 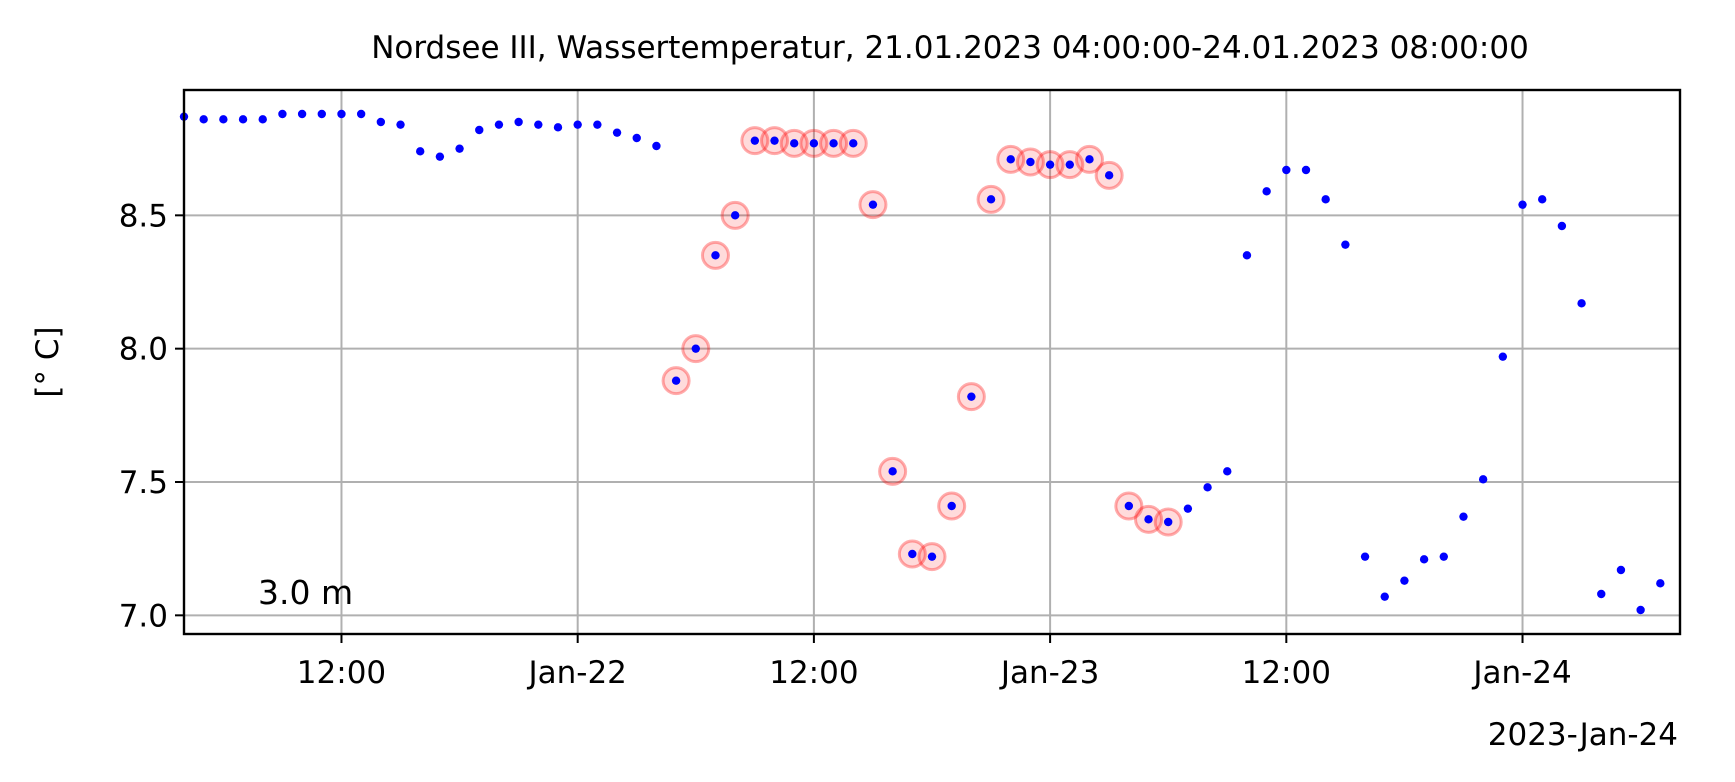 What do you see at coordinates (151, 416) in the screenshot?
I see `y-axis-ticks: 7.0 7.5 8.0 8.5` at bounding box center [151, 416].